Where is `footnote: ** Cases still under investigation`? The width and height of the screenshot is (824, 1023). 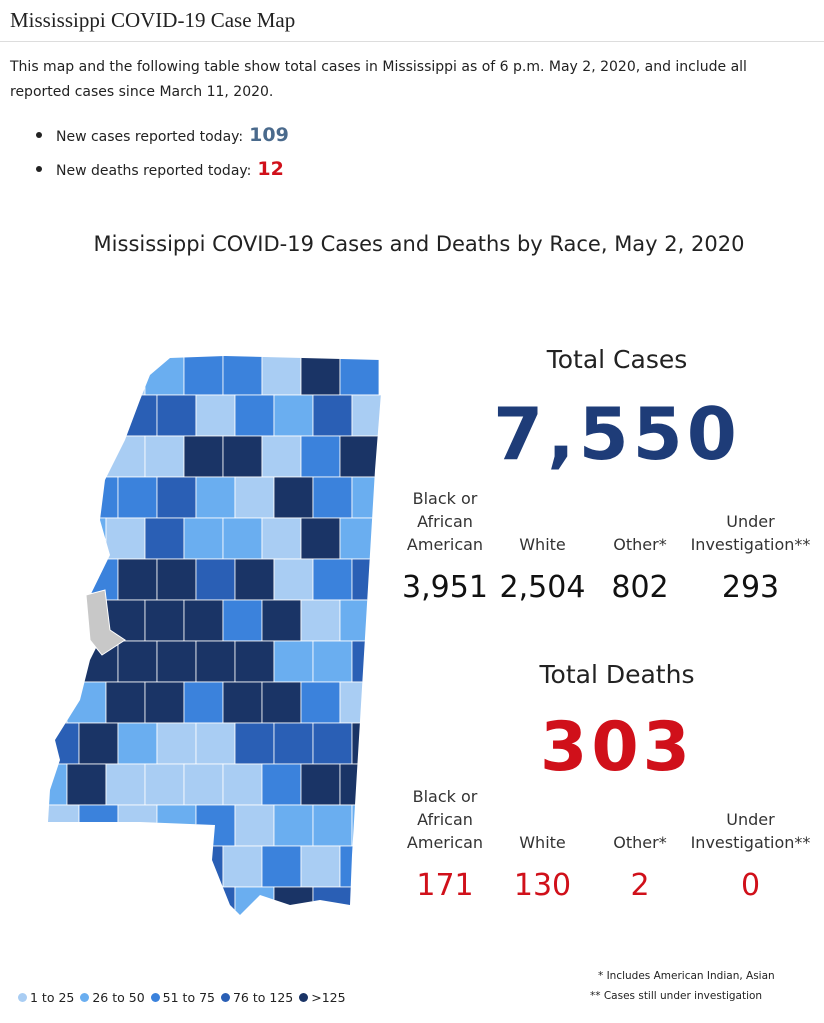 footnote: ** Cases still under investigation is located at coordinates (676, 996).